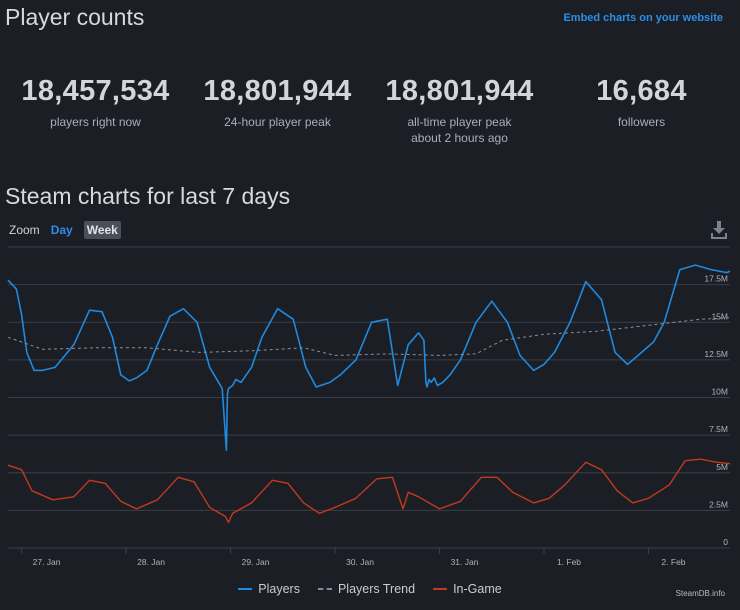 The width and height of the screenshot is (740, 610). I want to click on stat-followers: 16,684 followers, so click(641, 102).